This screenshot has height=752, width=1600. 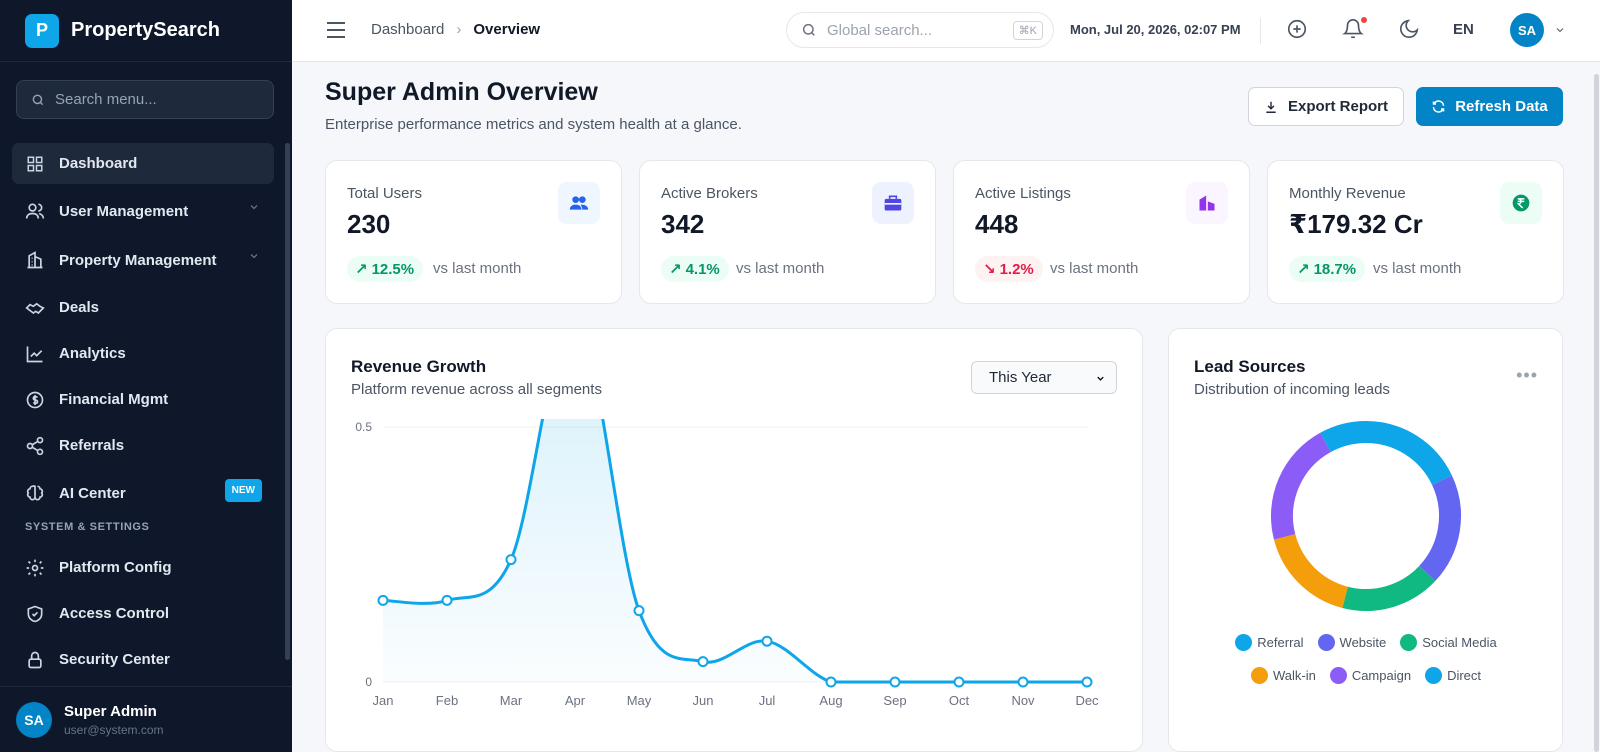 What do you see at coordinates (894, 700) in the screenshot?
I see `x-tick-label: Sep` at bounding box center [894, 700].